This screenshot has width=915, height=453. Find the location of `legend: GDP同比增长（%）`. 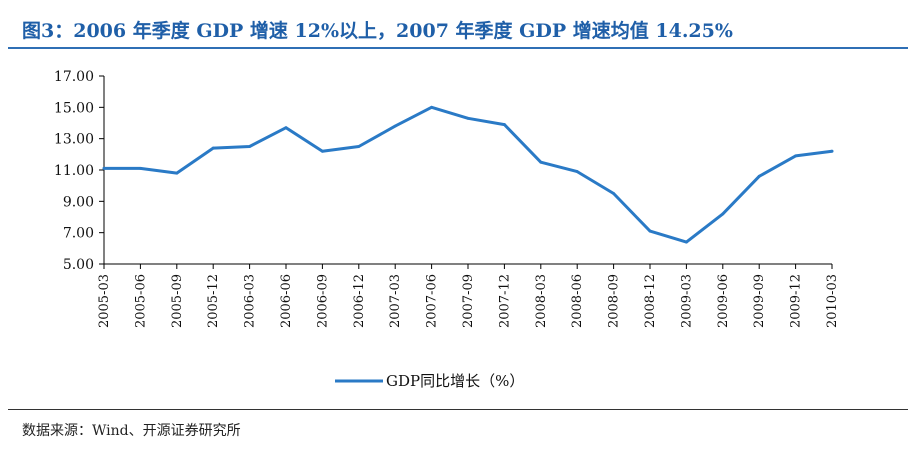

legend: GDP同比增长（%） is located at coordinates (429, 381).